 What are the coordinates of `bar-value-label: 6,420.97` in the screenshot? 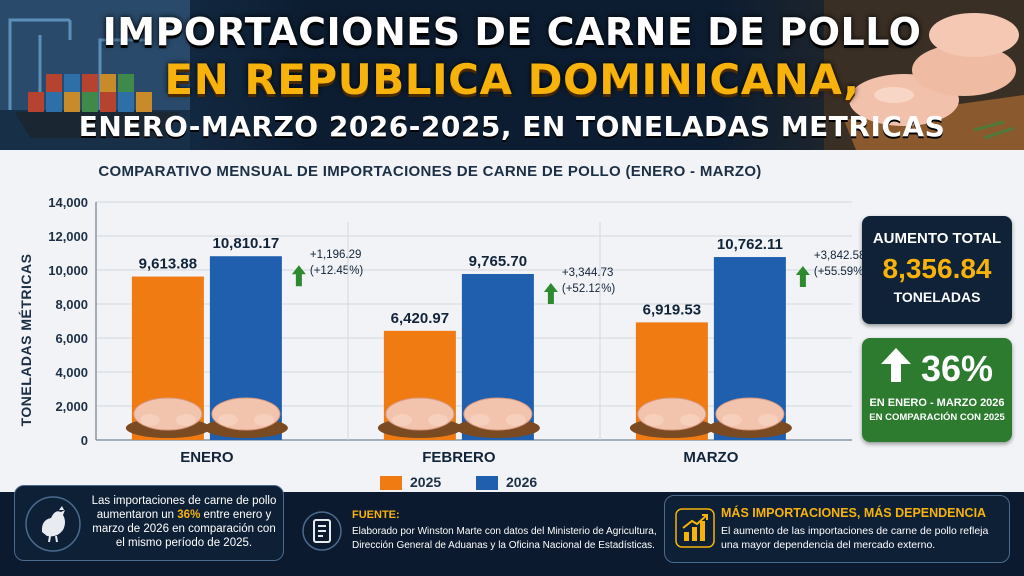 It's located at (420, 318).